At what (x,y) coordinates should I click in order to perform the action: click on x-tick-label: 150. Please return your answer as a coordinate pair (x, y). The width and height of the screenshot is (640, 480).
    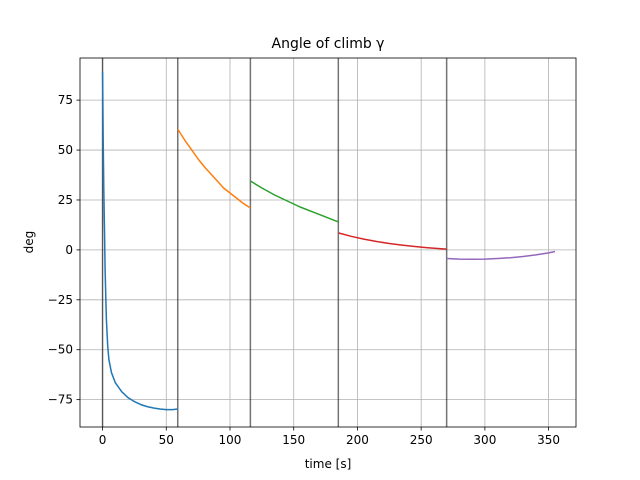
    Looking at the image, I should click on (293, 440).